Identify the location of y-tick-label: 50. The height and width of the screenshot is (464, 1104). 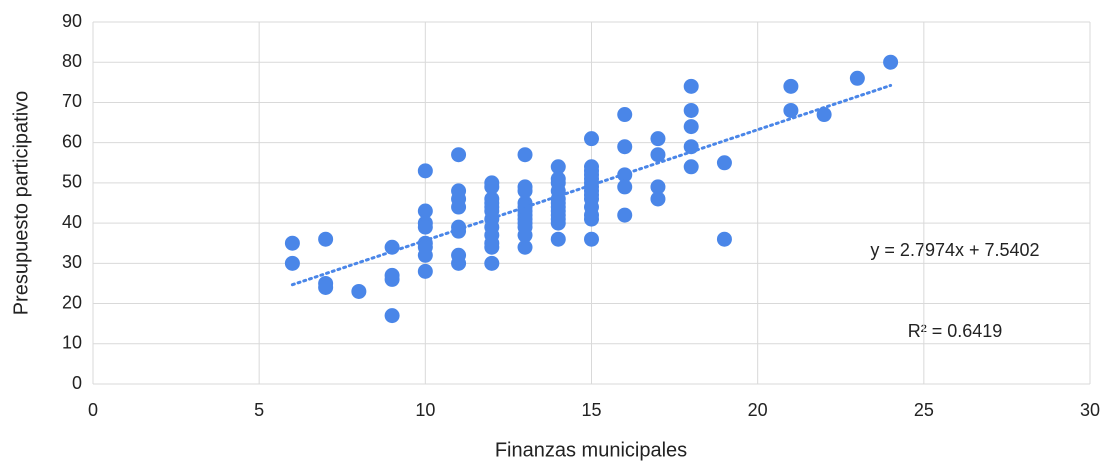
(72, 182).